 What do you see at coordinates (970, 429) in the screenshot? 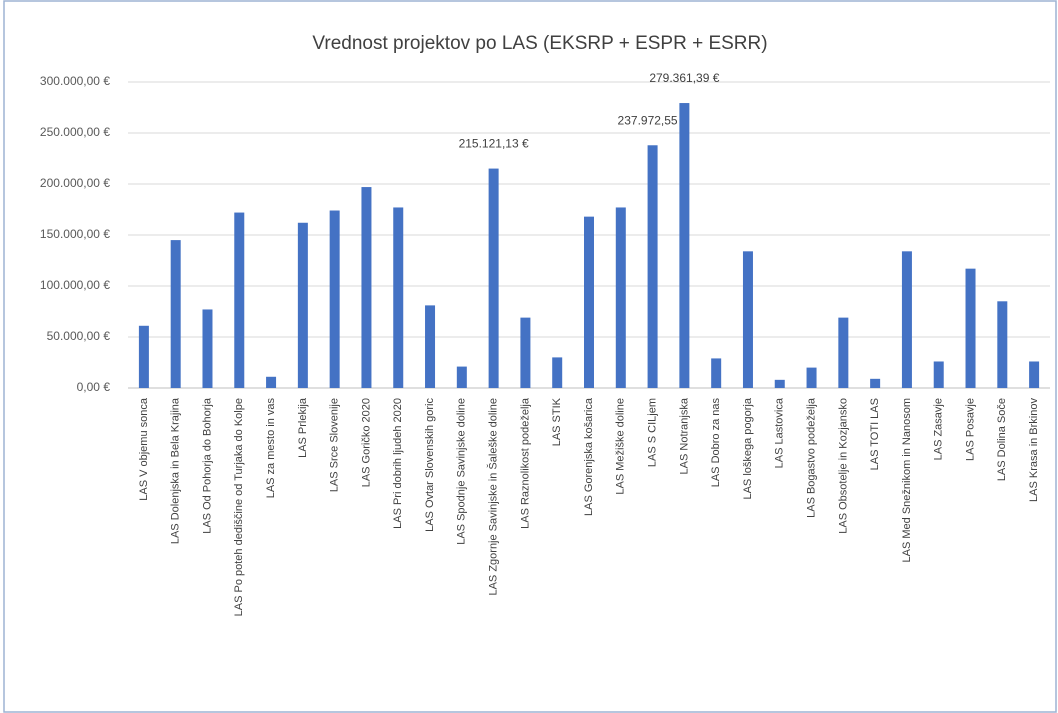
I see `x-tick-label: LAS Posavje` at bounding box center [970, 429].